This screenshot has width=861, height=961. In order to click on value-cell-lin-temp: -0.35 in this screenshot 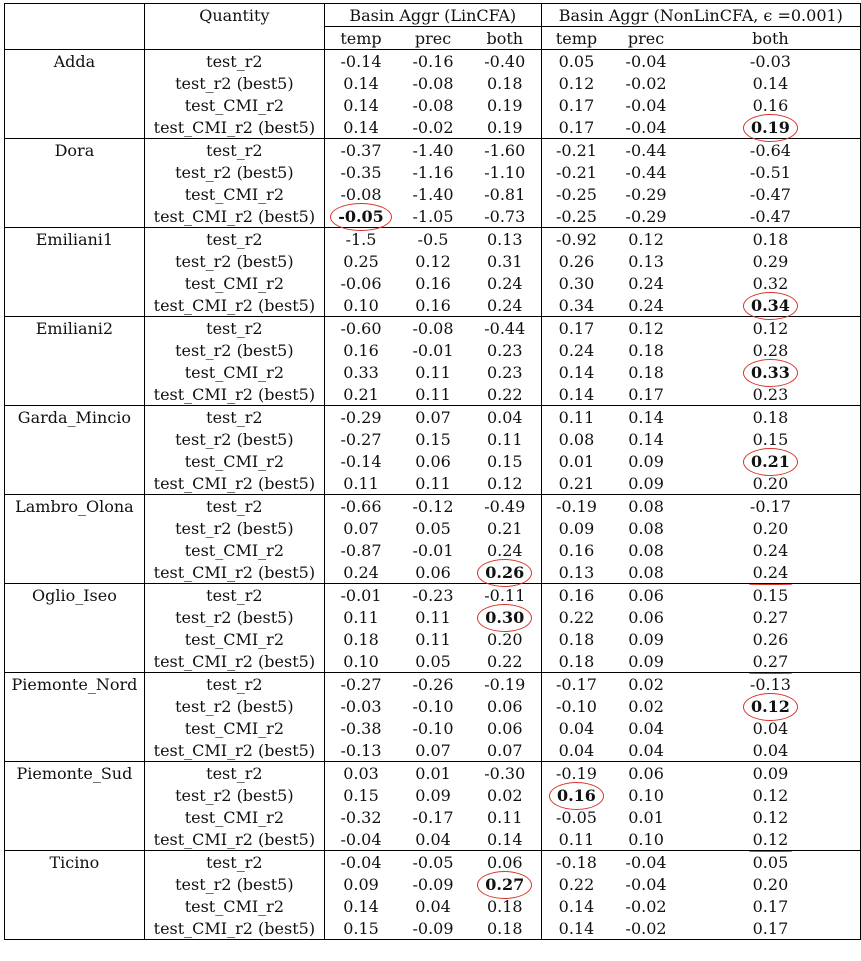, I will do `click(360, 172)`.